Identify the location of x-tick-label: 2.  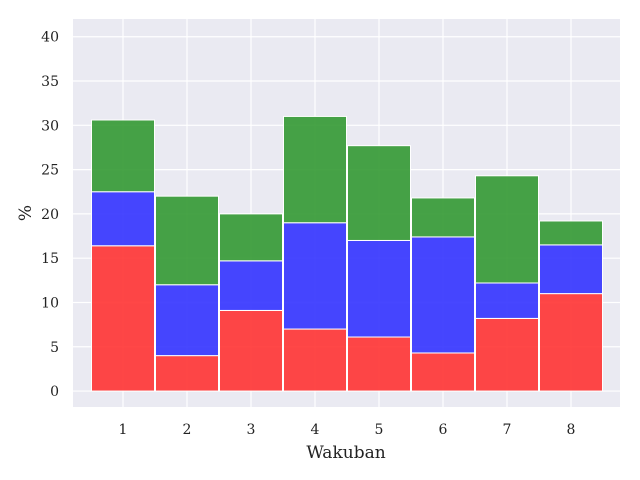
(187, 430).